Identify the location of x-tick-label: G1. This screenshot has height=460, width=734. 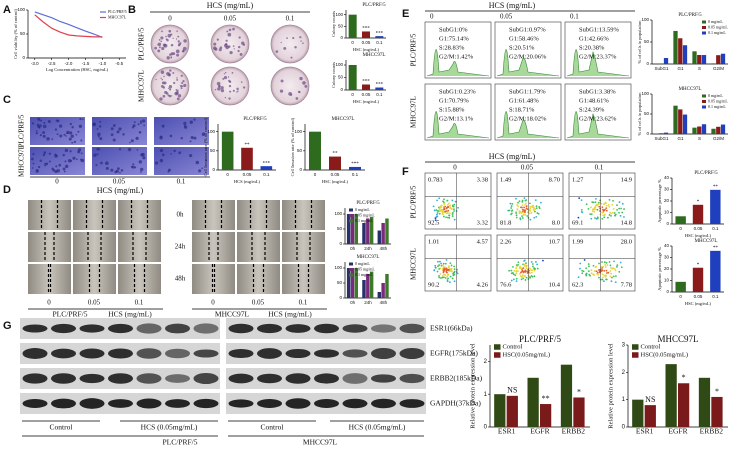
(680, 68).